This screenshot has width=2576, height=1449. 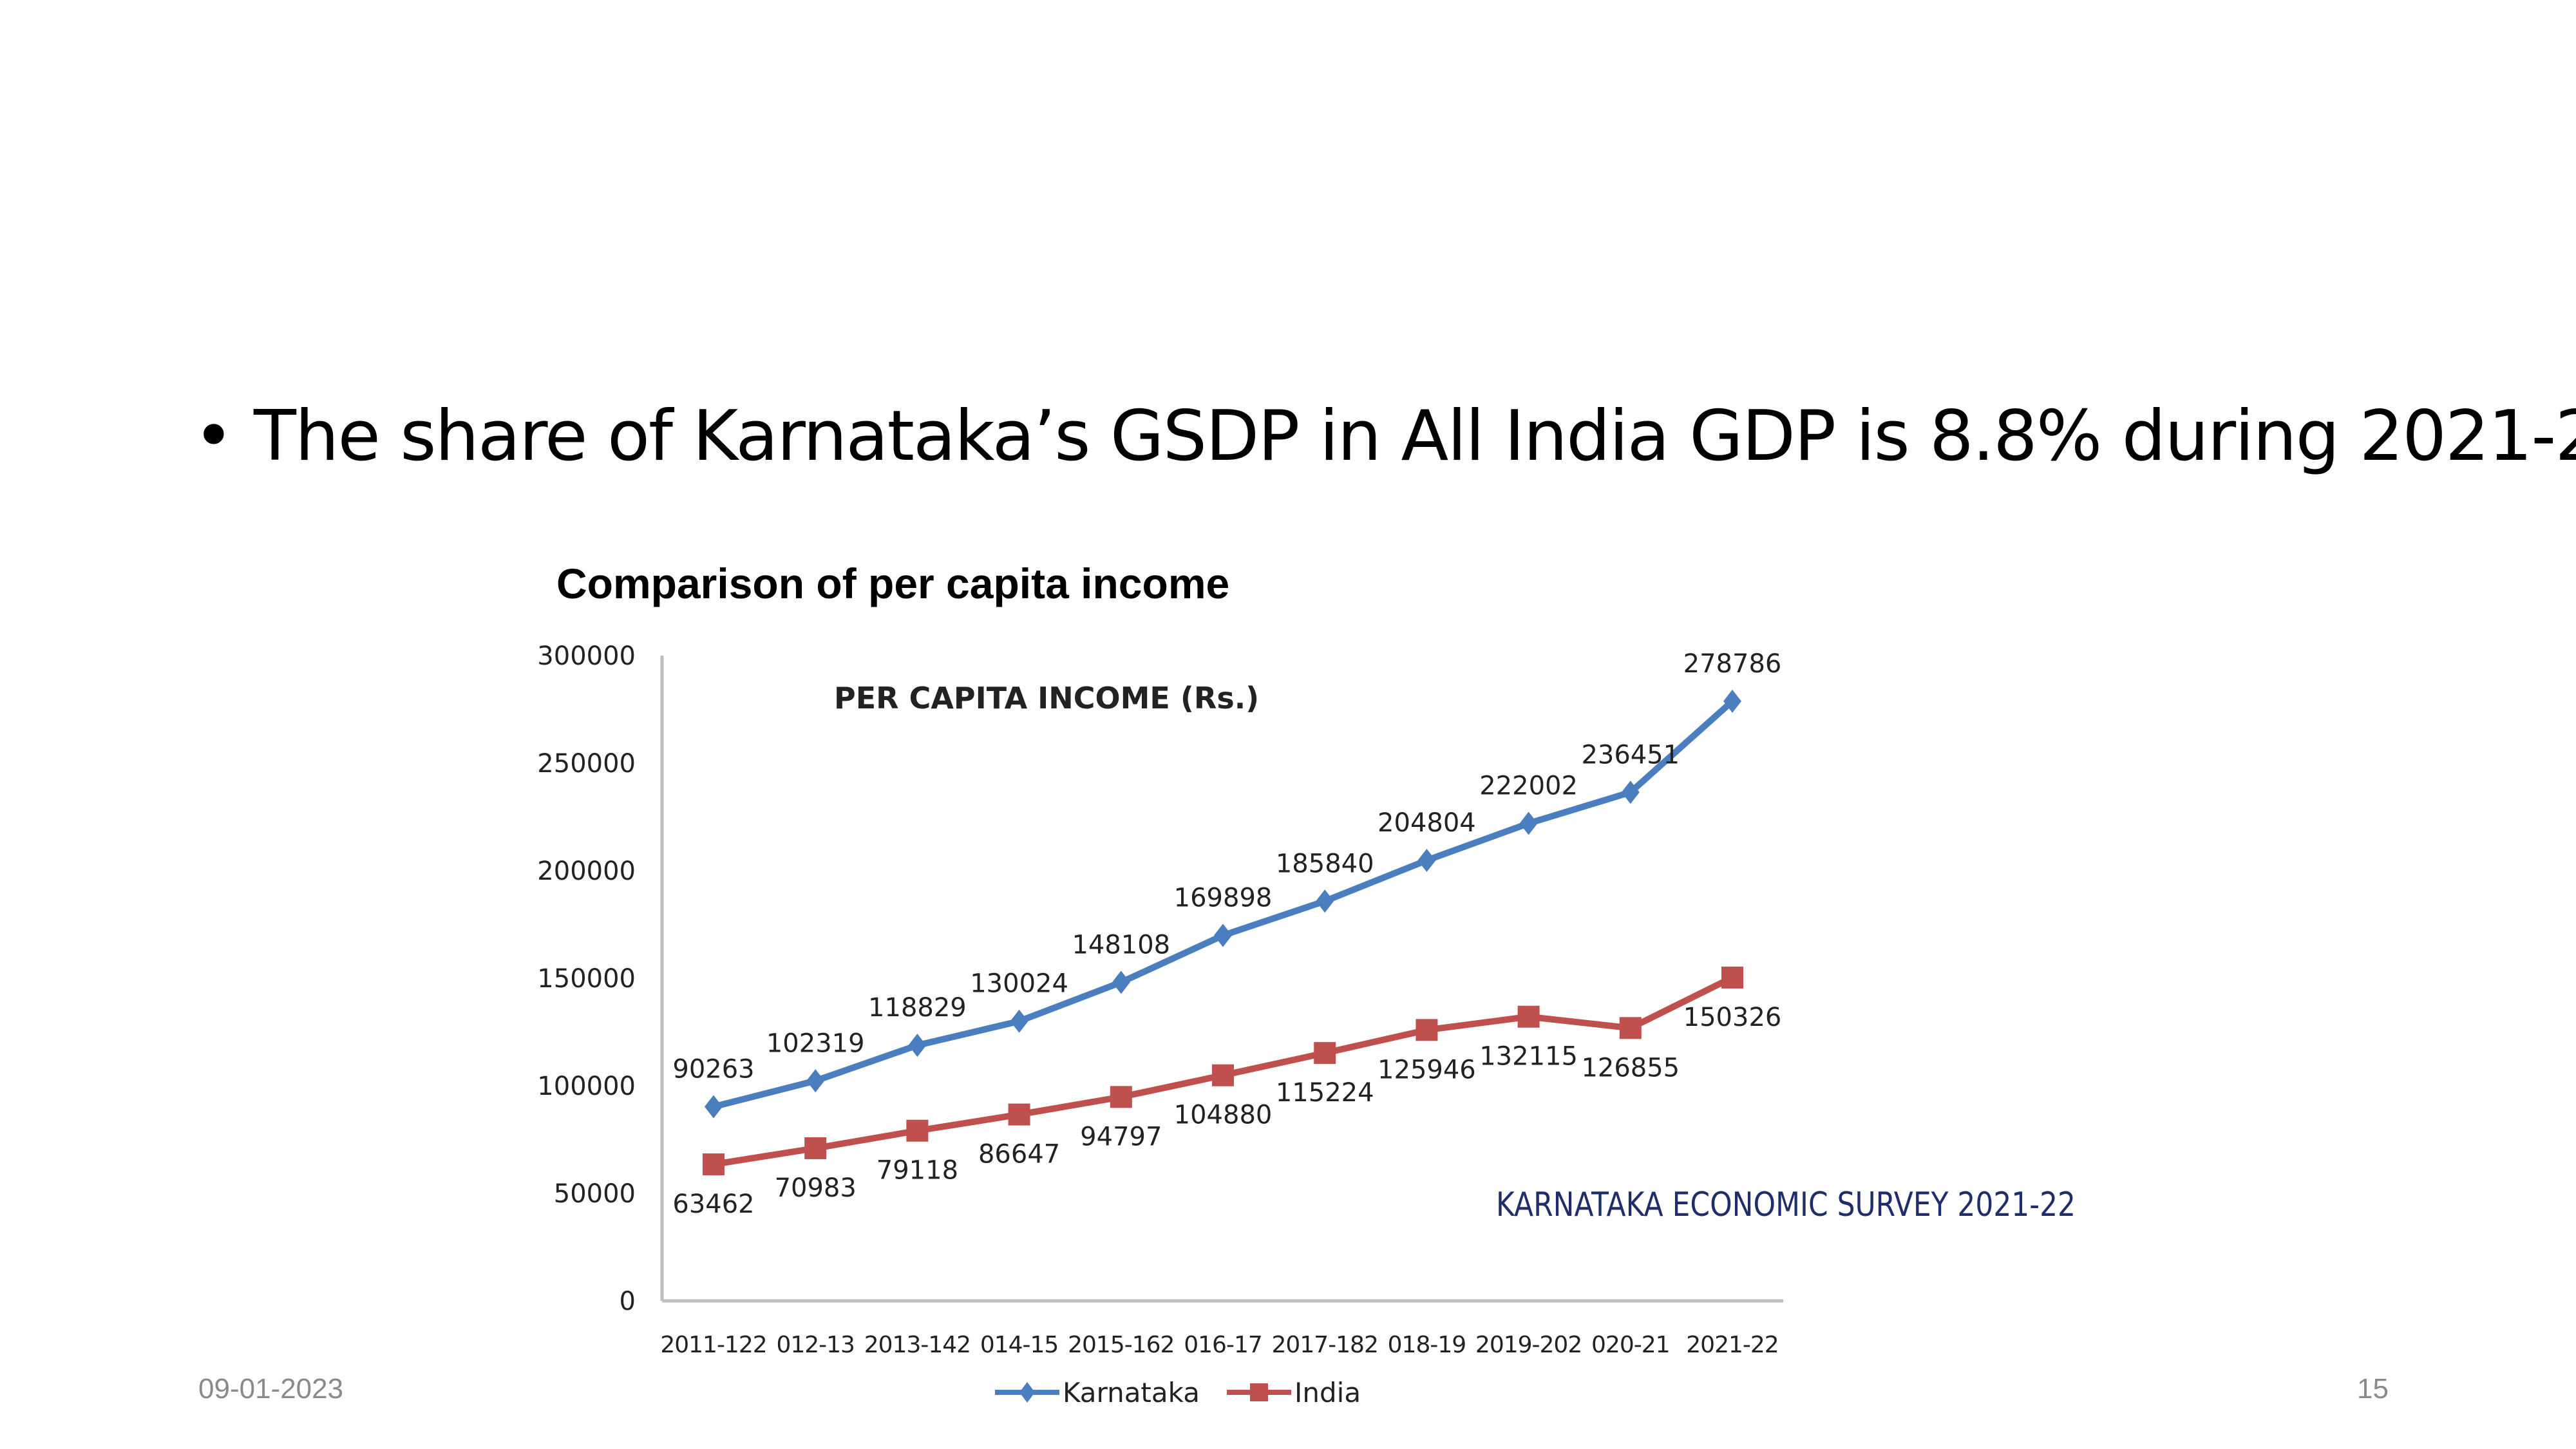 What do you see at coordinates (1019, 1345) in the screenshot?
I see `x-tick-label: 014-15` at bounding box center [1019, 1345].